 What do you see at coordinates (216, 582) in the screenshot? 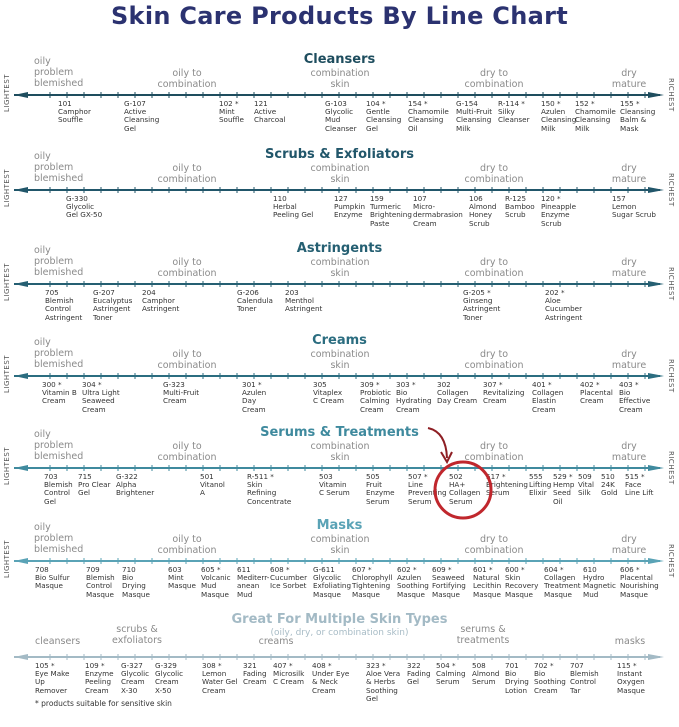
I see `product-label: 605 * Volcanic Mud Masque` at bounding box center [216, 582].